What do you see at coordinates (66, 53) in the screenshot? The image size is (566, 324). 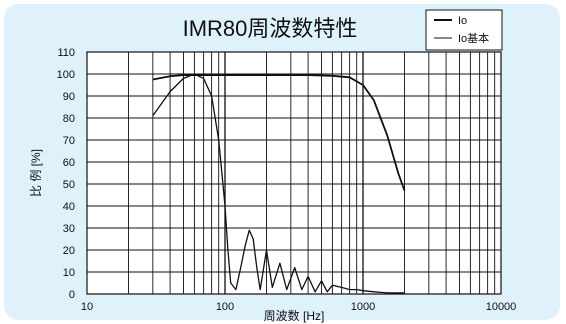 I see `y-tick-label: 110` at bounding box center [66, 53].